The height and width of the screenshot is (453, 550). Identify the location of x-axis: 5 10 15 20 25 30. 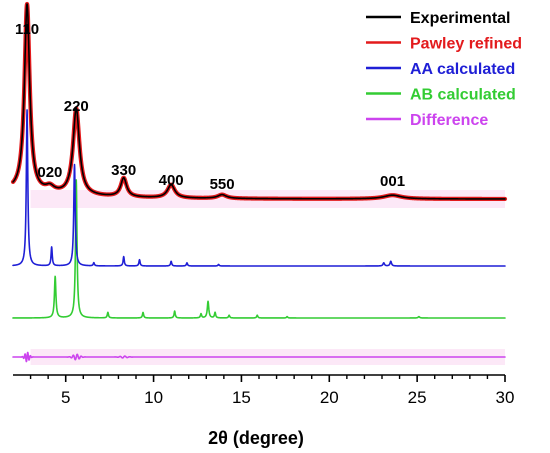
(264, 390).